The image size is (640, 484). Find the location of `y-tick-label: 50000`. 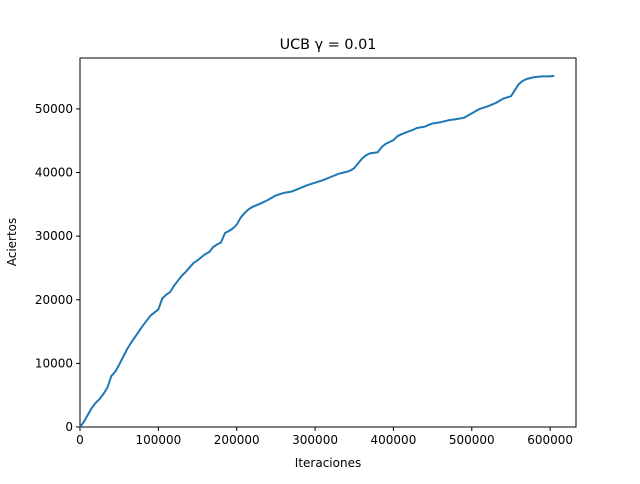

y-tick-label: 50000 is located at coordinates (54, 109).